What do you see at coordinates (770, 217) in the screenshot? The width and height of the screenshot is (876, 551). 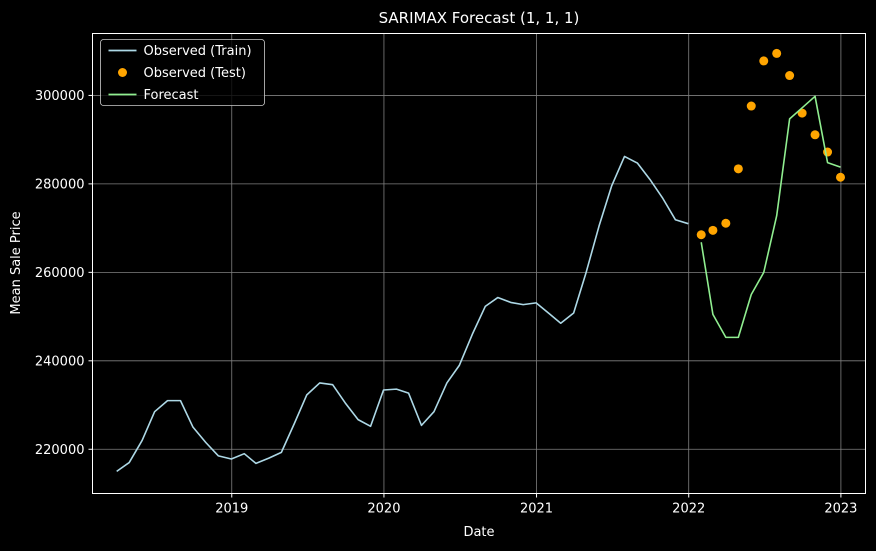 I see `series-line-forecast` at bounding box center [770, 217].